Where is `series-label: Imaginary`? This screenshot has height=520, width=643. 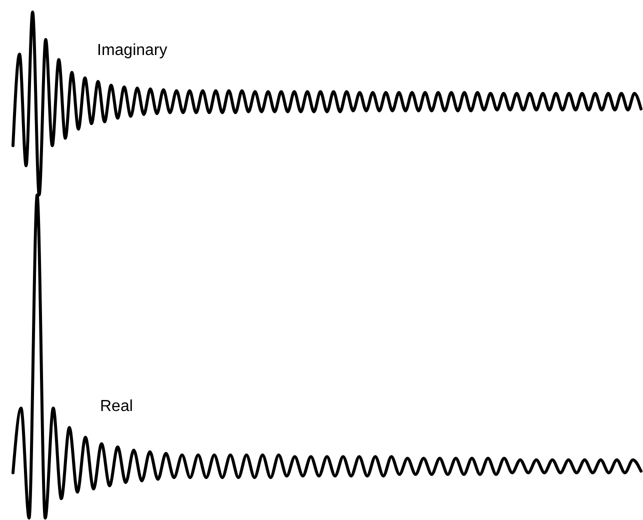
series-label: Imaginary is located at coordinates (132, 50).